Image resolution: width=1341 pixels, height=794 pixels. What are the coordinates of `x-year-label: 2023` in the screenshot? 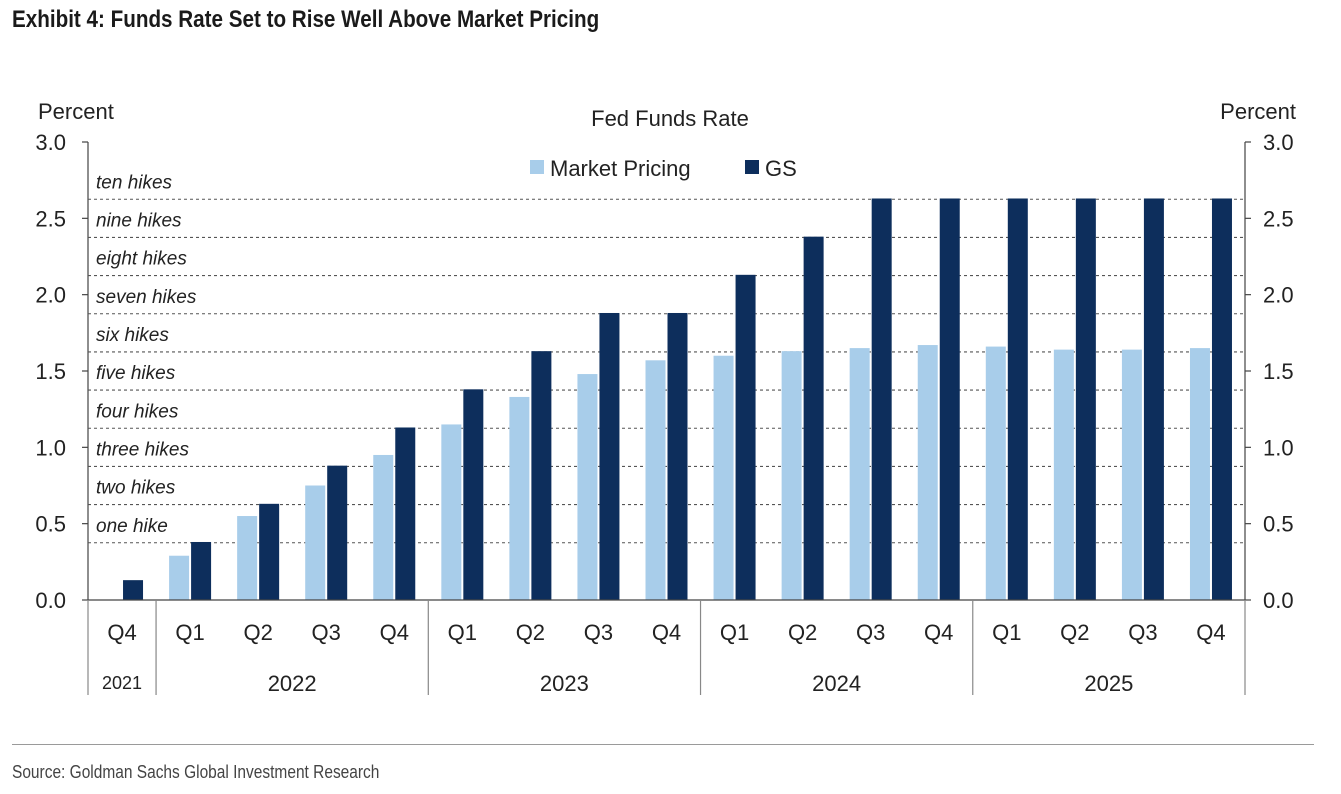 It's located at (564, 683).